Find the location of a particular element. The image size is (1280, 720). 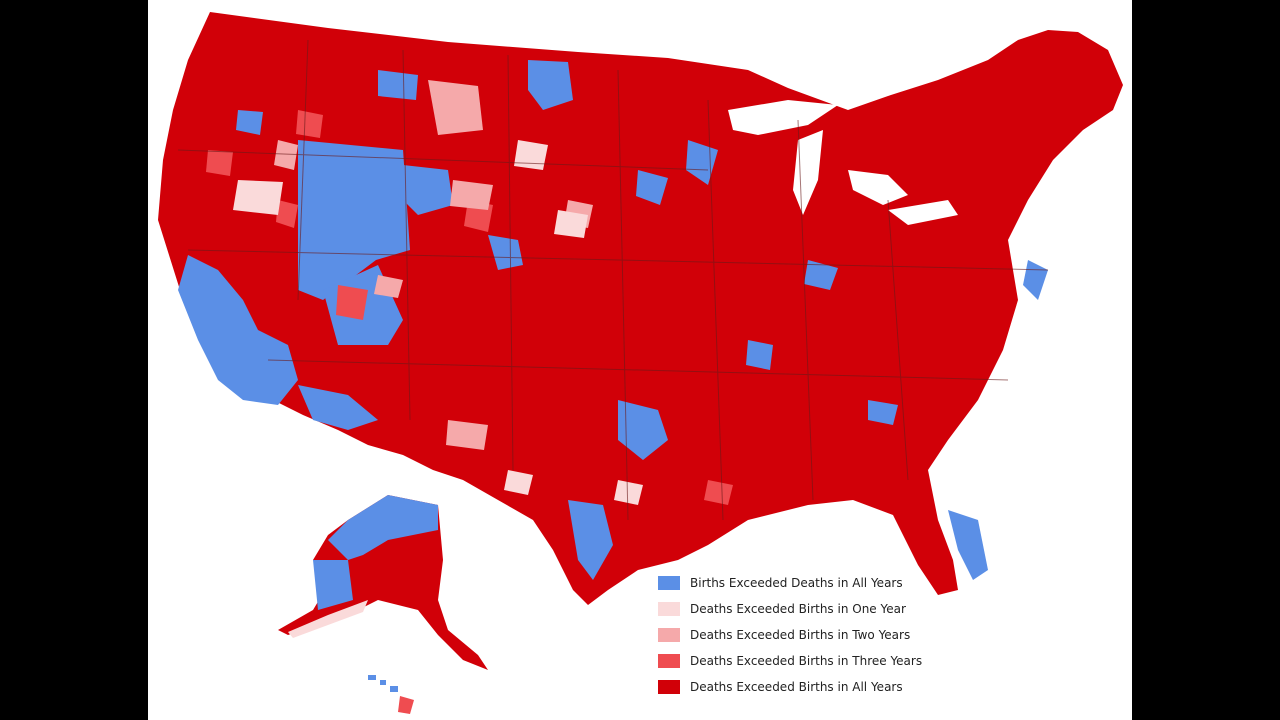

legend-label: Deaths Exceeded Births in Two Years is located at coordinates (800, 635).